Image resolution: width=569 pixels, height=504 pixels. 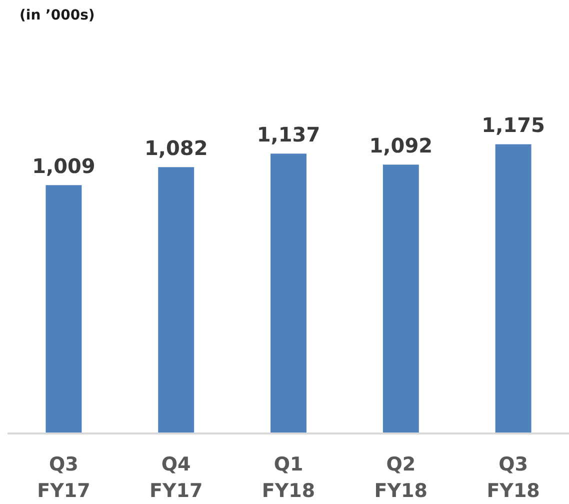 What do you see at coordinates (176, 148) in the screenshot?
I see `data-label: 1,082` at bounding box center [176, 148].